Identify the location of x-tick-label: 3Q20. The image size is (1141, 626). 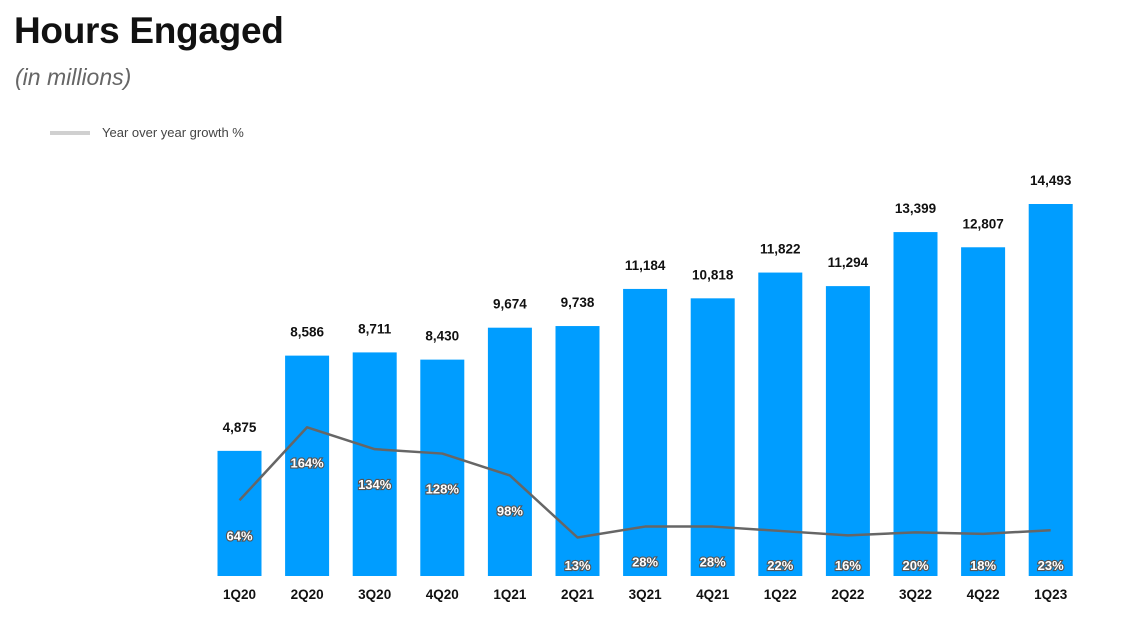
(374, 594).